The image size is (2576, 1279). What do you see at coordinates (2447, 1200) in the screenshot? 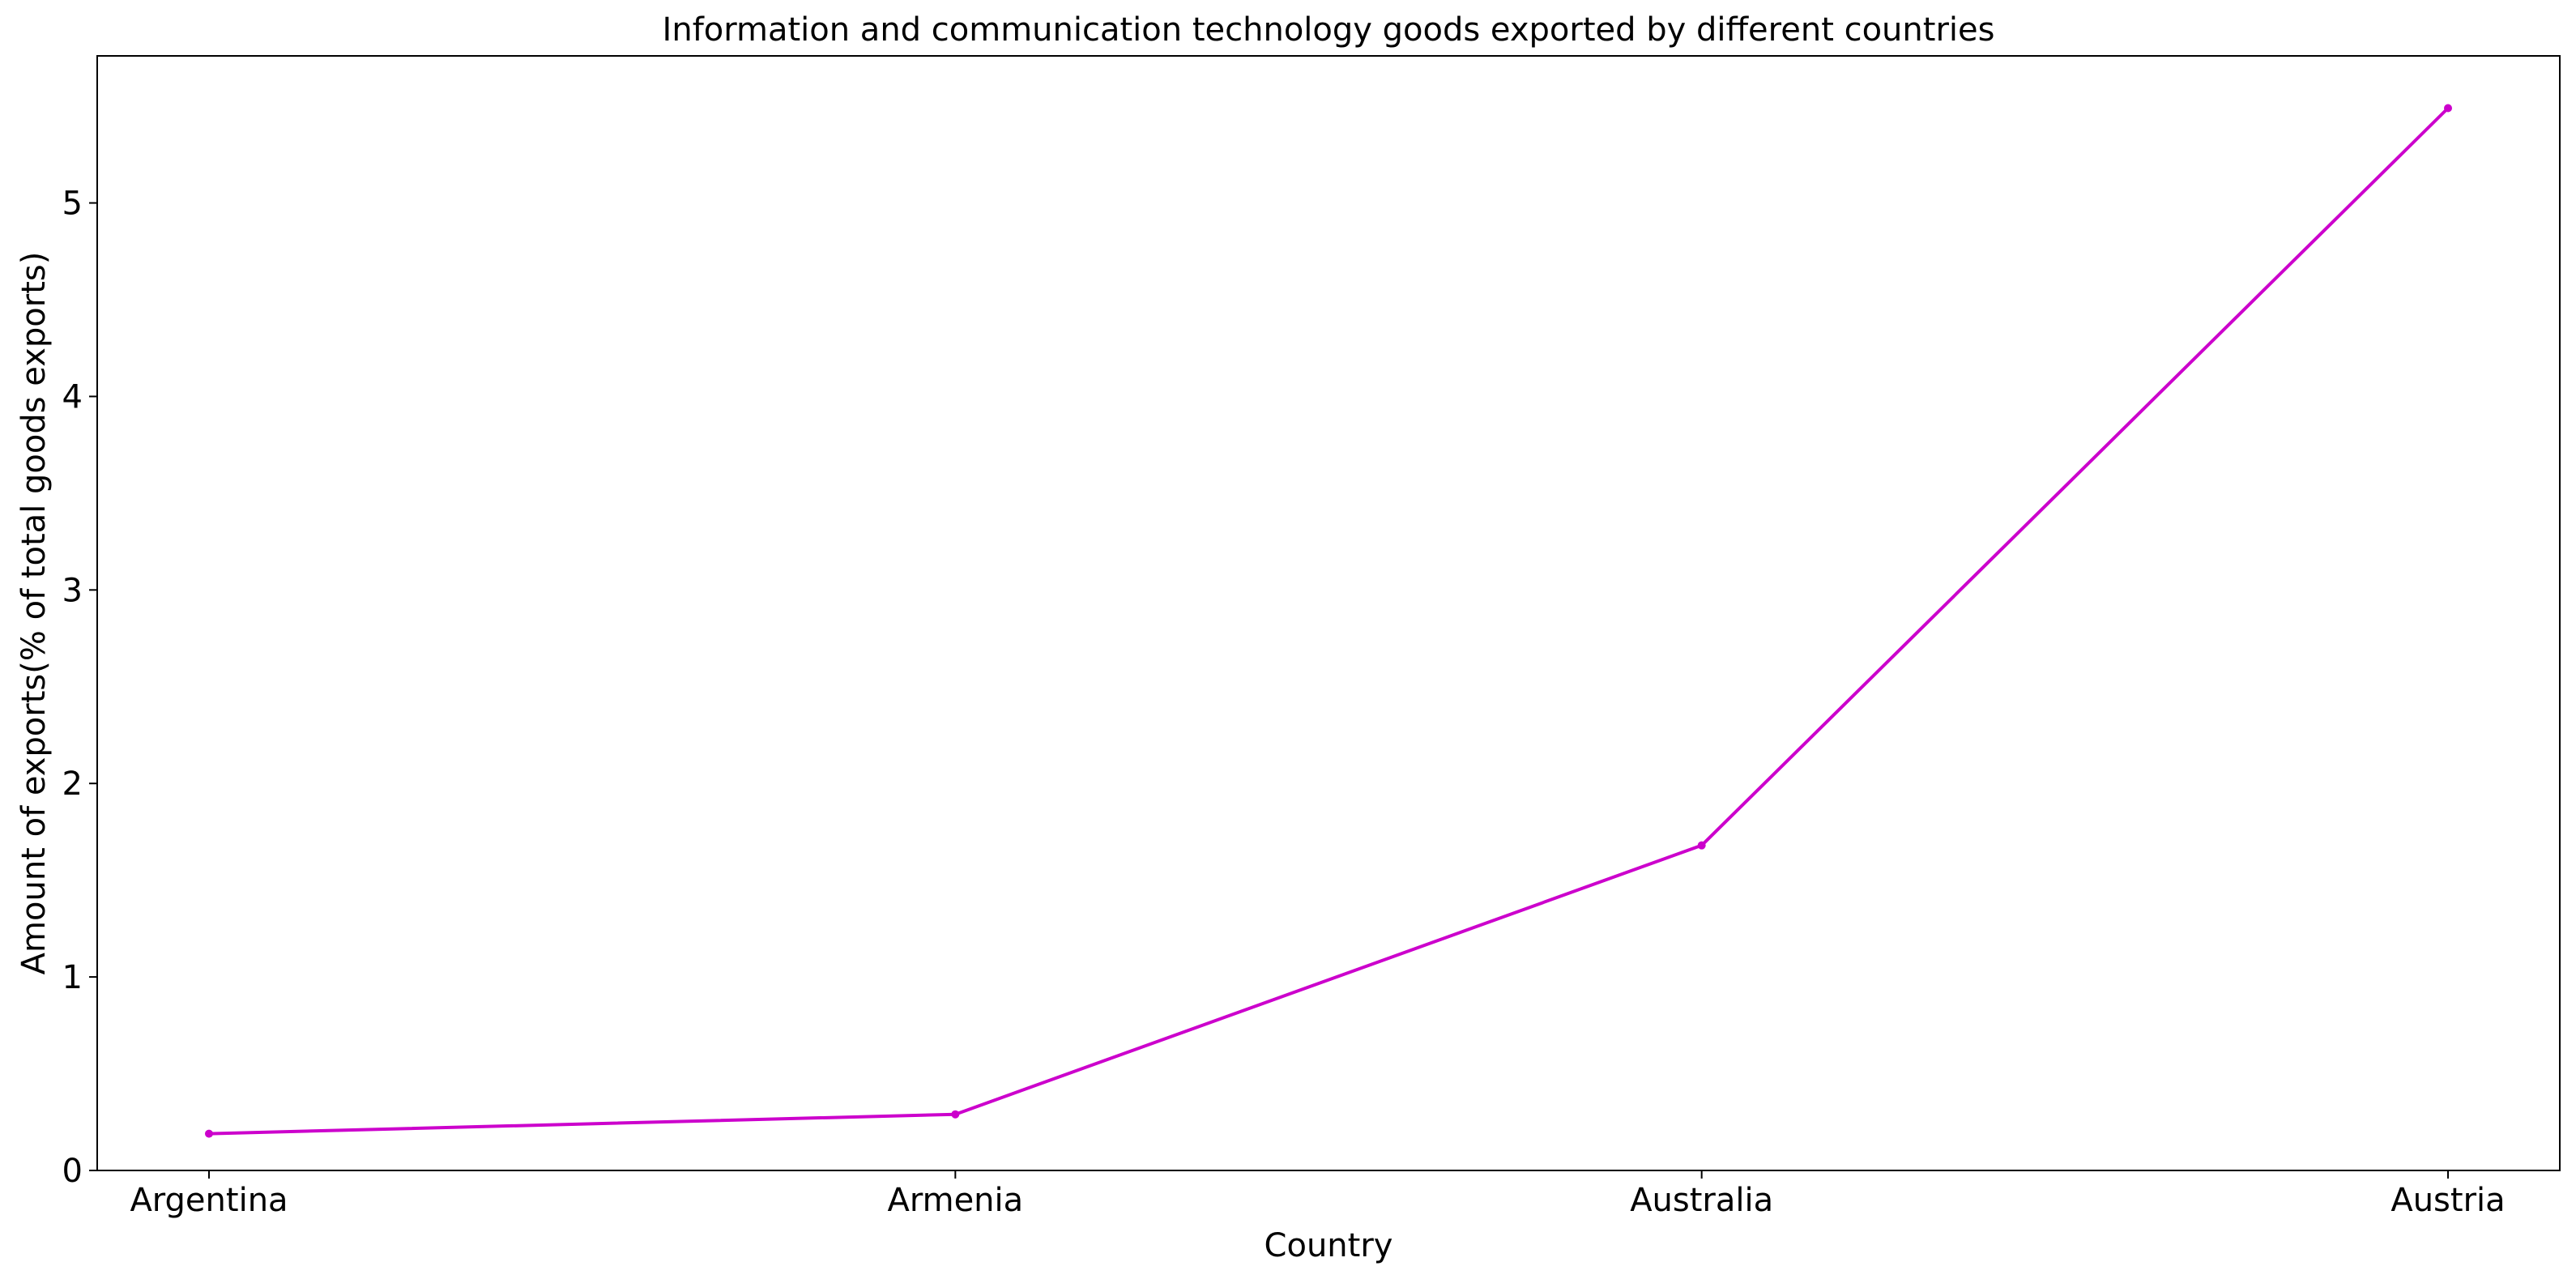
I see `x-tick-label-austria: Austria` at bounding box center [2447, 1200].